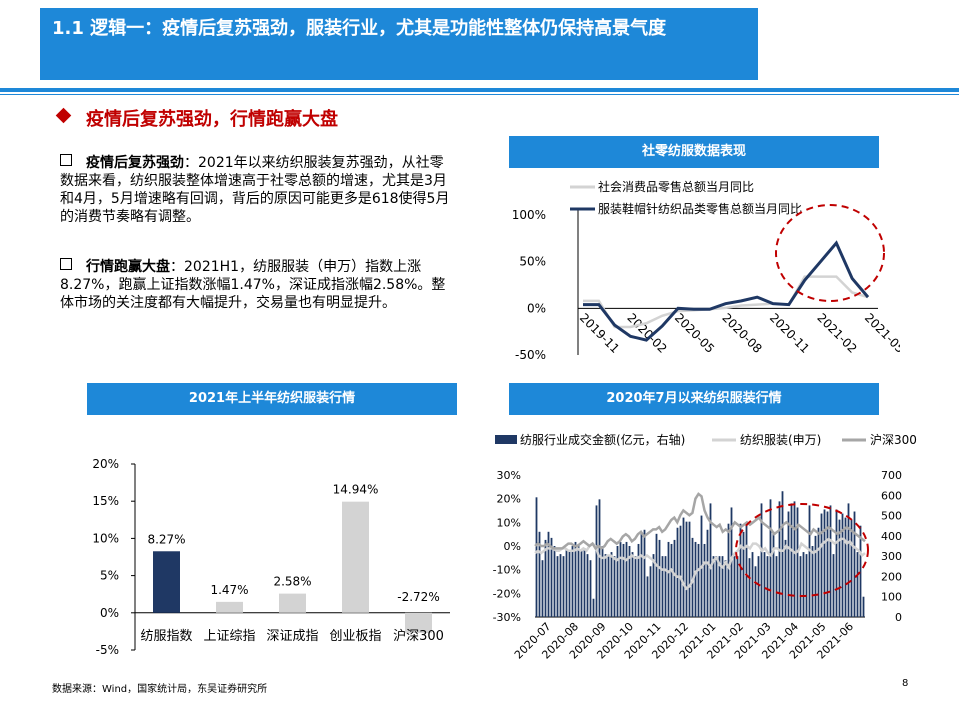 This screenshot has width=959, height=719. I want to click on x-category-label: 上证综指, so click(229, 636).